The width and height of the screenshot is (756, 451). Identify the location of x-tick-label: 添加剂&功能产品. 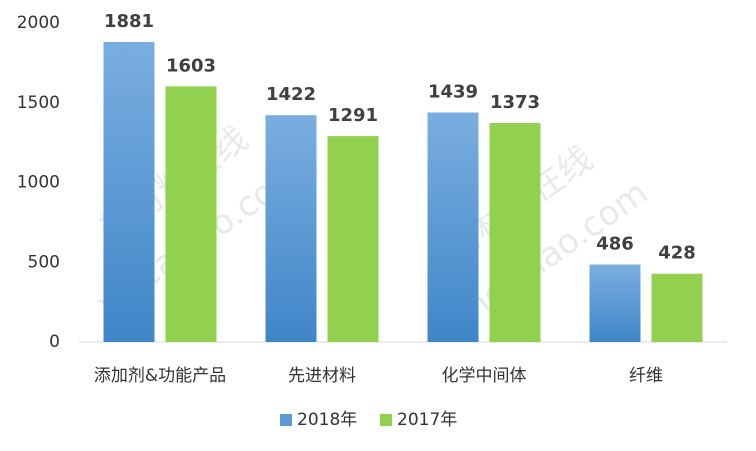
(160, 376).